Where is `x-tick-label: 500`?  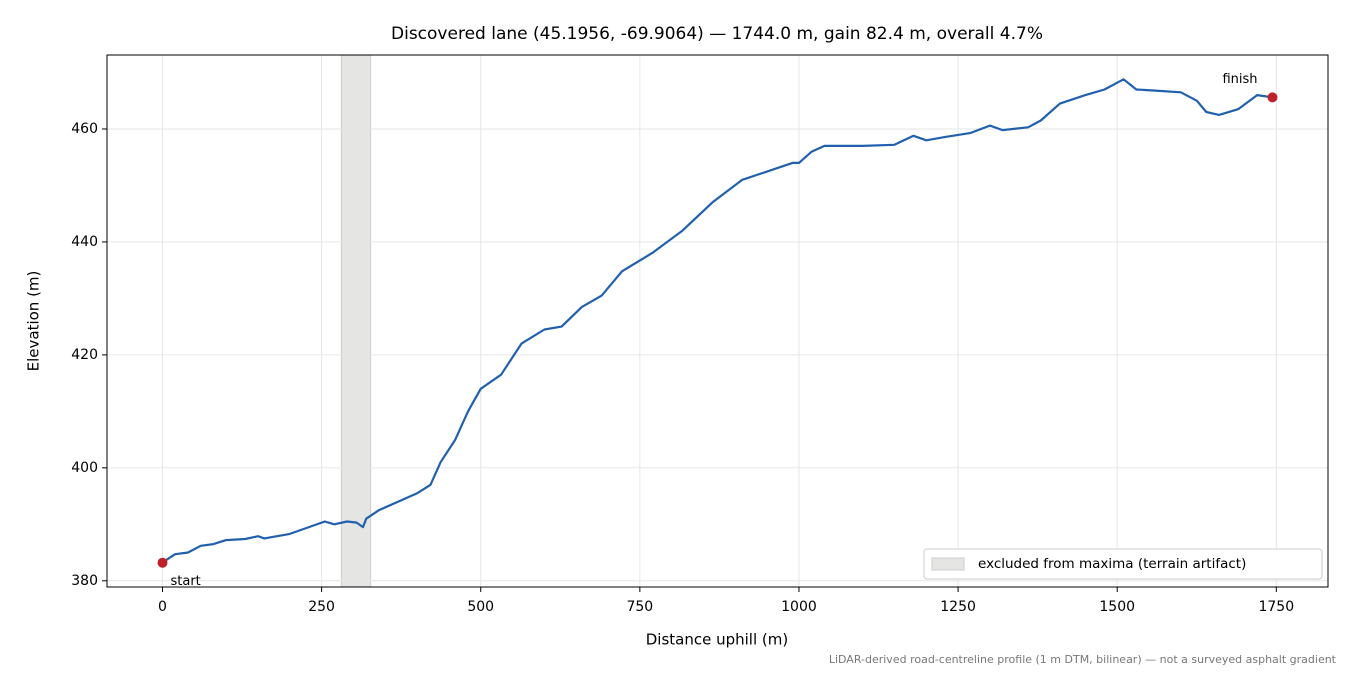
x-tick-label: 500 is located at coordinates (480, 607).